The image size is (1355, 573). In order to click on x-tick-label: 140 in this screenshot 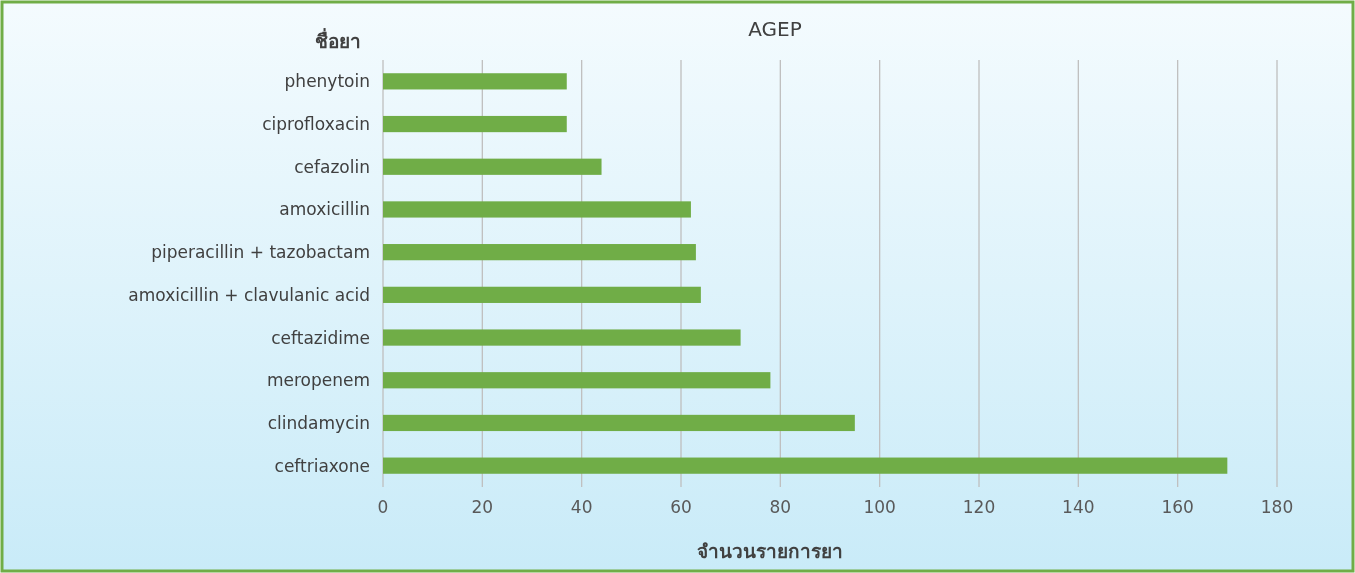, I will do `click(1078, 507)`.